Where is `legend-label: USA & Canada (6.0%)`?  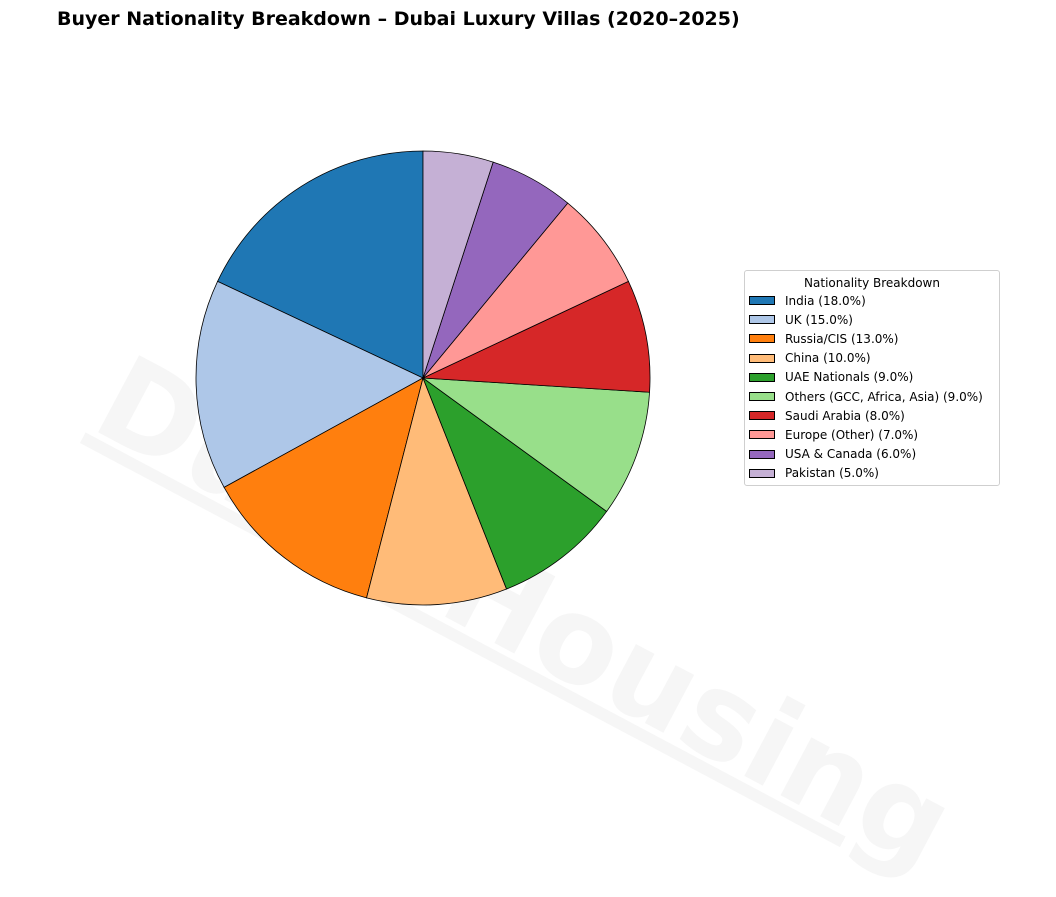
legend-label: USA & Canada (6.0%) is located at coordinates (851, 454).